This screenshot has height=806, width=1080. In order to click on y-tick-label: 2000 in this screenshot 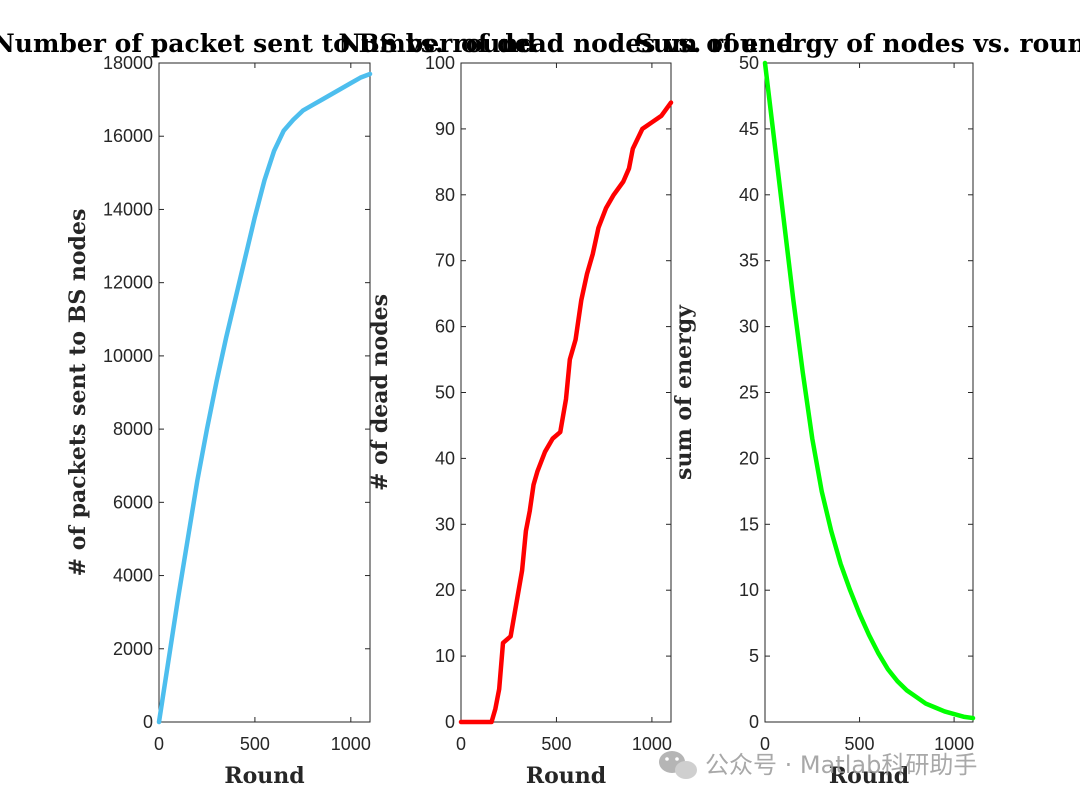, I will do `click(133, 649)`.